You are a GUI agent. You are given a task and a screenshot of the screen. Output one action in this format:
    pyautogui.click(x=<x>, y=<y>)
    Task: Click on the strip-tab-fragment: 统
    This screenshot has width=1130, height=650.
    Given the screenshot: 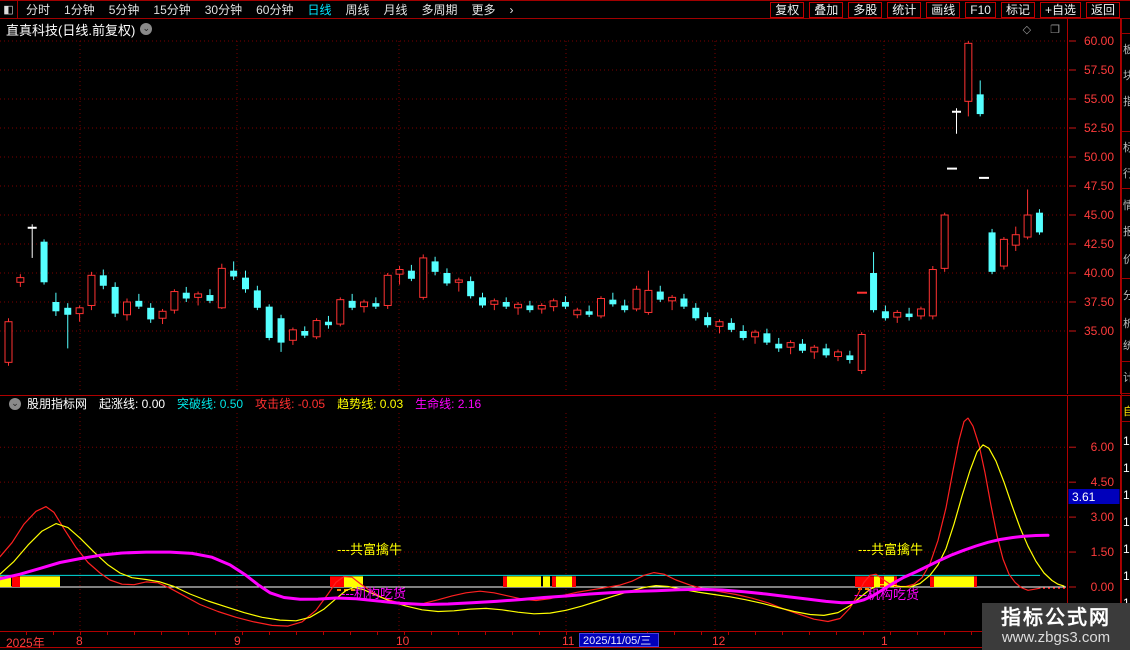 What is the action you would take?
    pyautogui.click(x=1126, y=345)
    